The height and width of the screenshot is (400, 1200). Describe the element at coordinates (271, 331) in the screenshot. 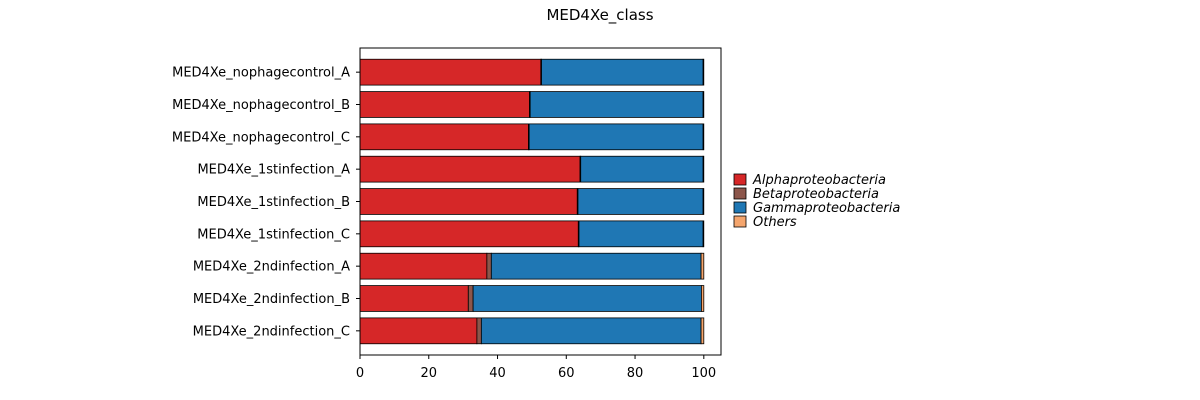

I see `category-label: MED4Xe_2ndinfection_C` at that location.